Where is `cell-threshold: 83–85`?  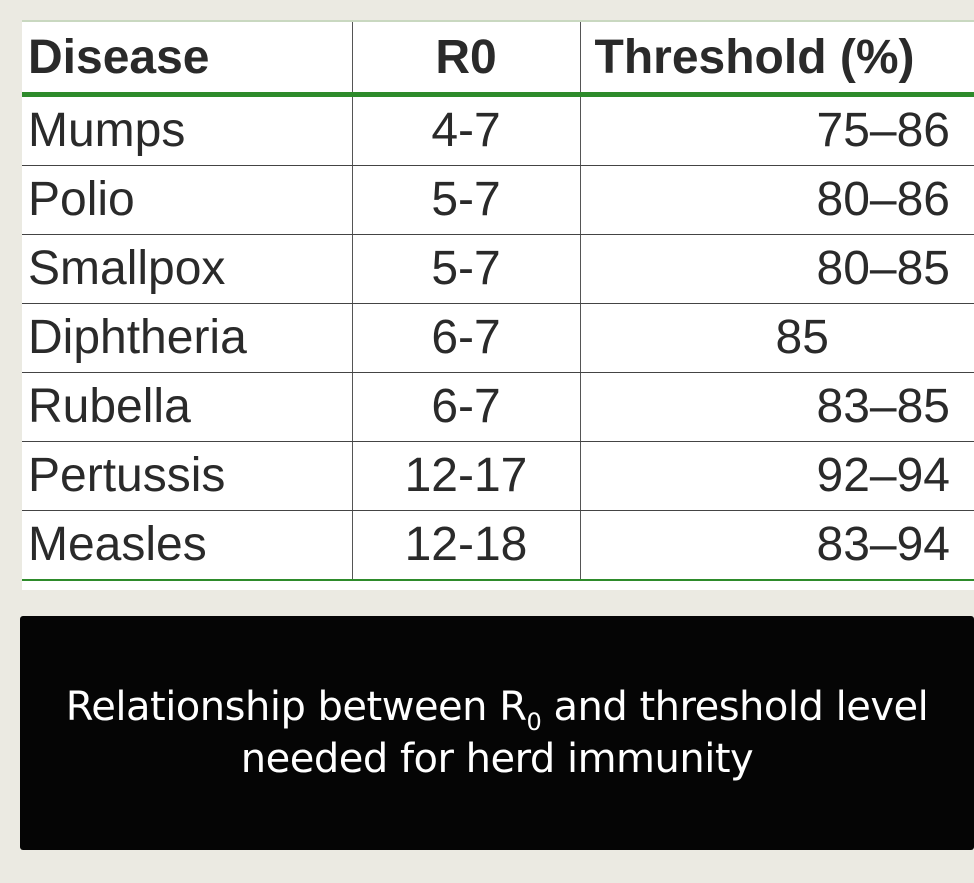
cell-threshold: 83–85 is located at coordinates (776, 407).